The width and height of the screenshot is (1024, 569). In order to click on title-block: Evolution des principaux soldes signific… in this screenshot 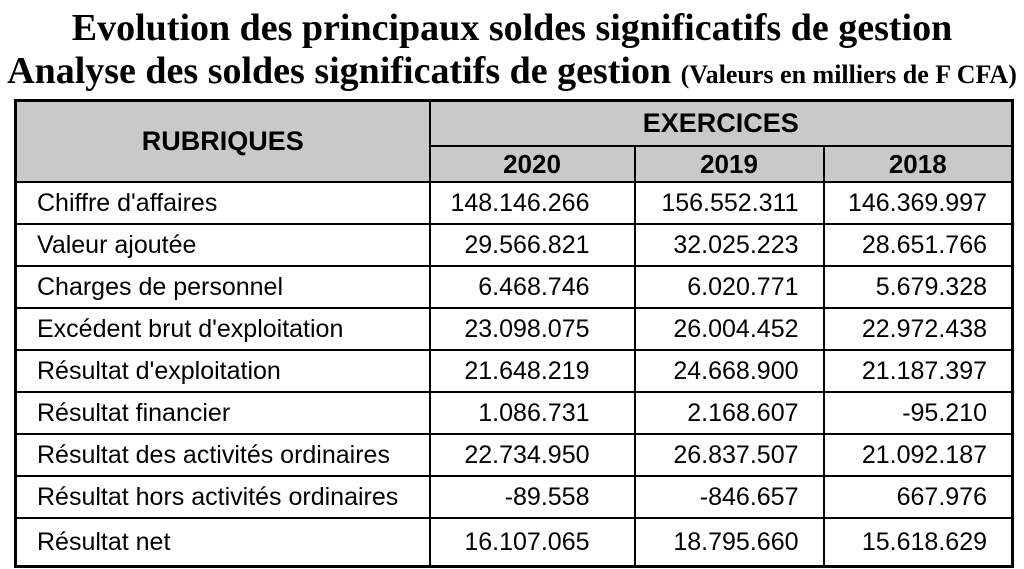, I will do `click(512, 49)`.